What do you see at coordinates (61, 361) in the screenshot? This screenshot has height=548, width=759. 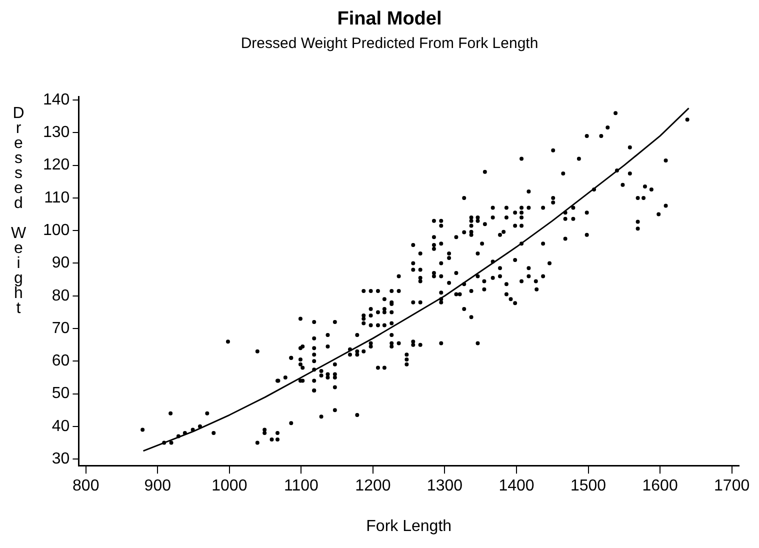 I see `y-tick-label: 60` at bounding box center [61, 361].